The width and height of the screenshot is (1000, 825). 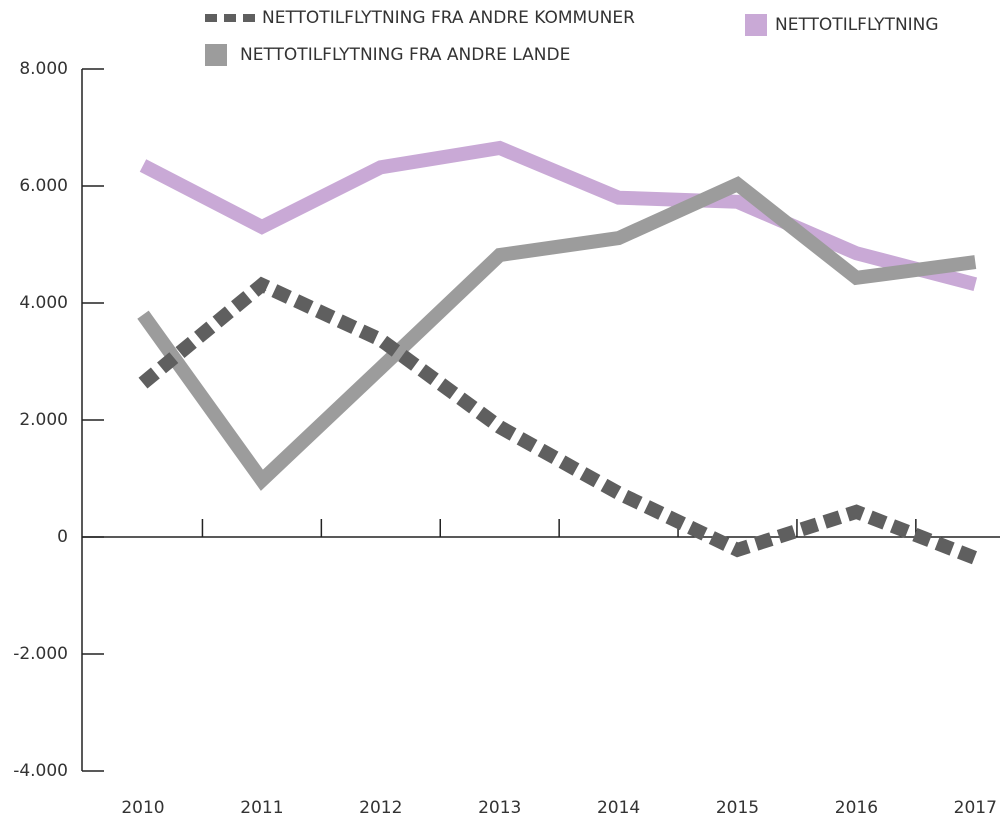 What do you see at coordinates (405, 55) in the screenshot?
I see `legend-label: NETTOTILFLYTNING FRA ANDRE LANDE` at bounding box center [405, 55].